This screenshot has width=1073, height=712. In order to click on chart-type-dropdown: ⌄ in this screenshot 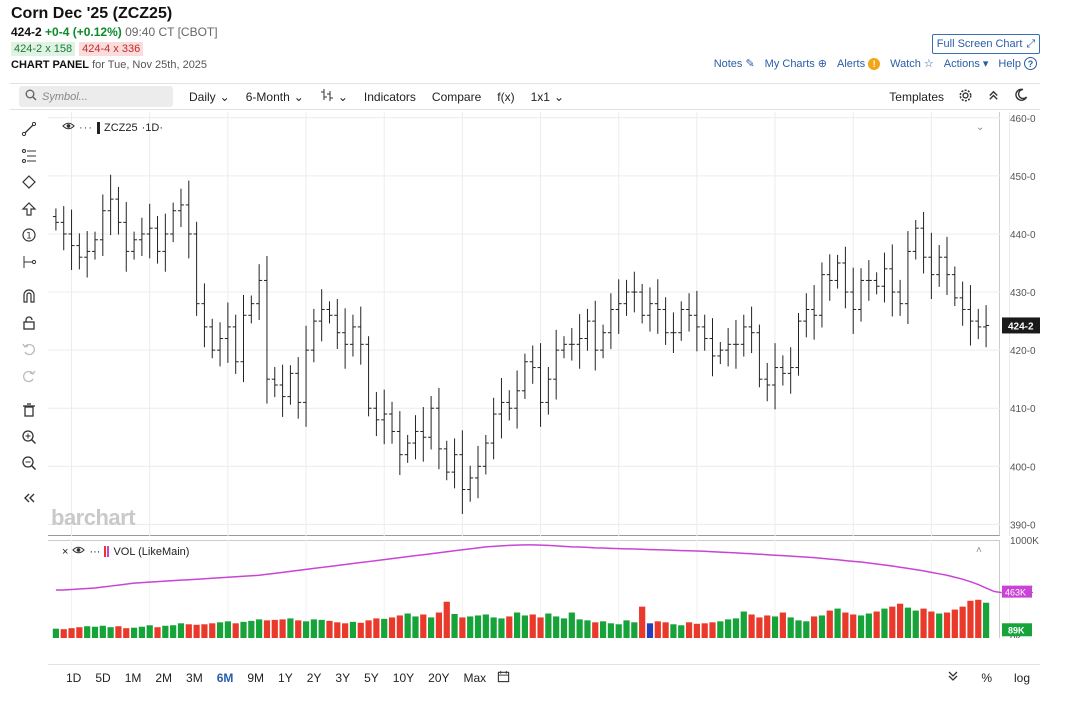, I will do `click(334, 96)`.